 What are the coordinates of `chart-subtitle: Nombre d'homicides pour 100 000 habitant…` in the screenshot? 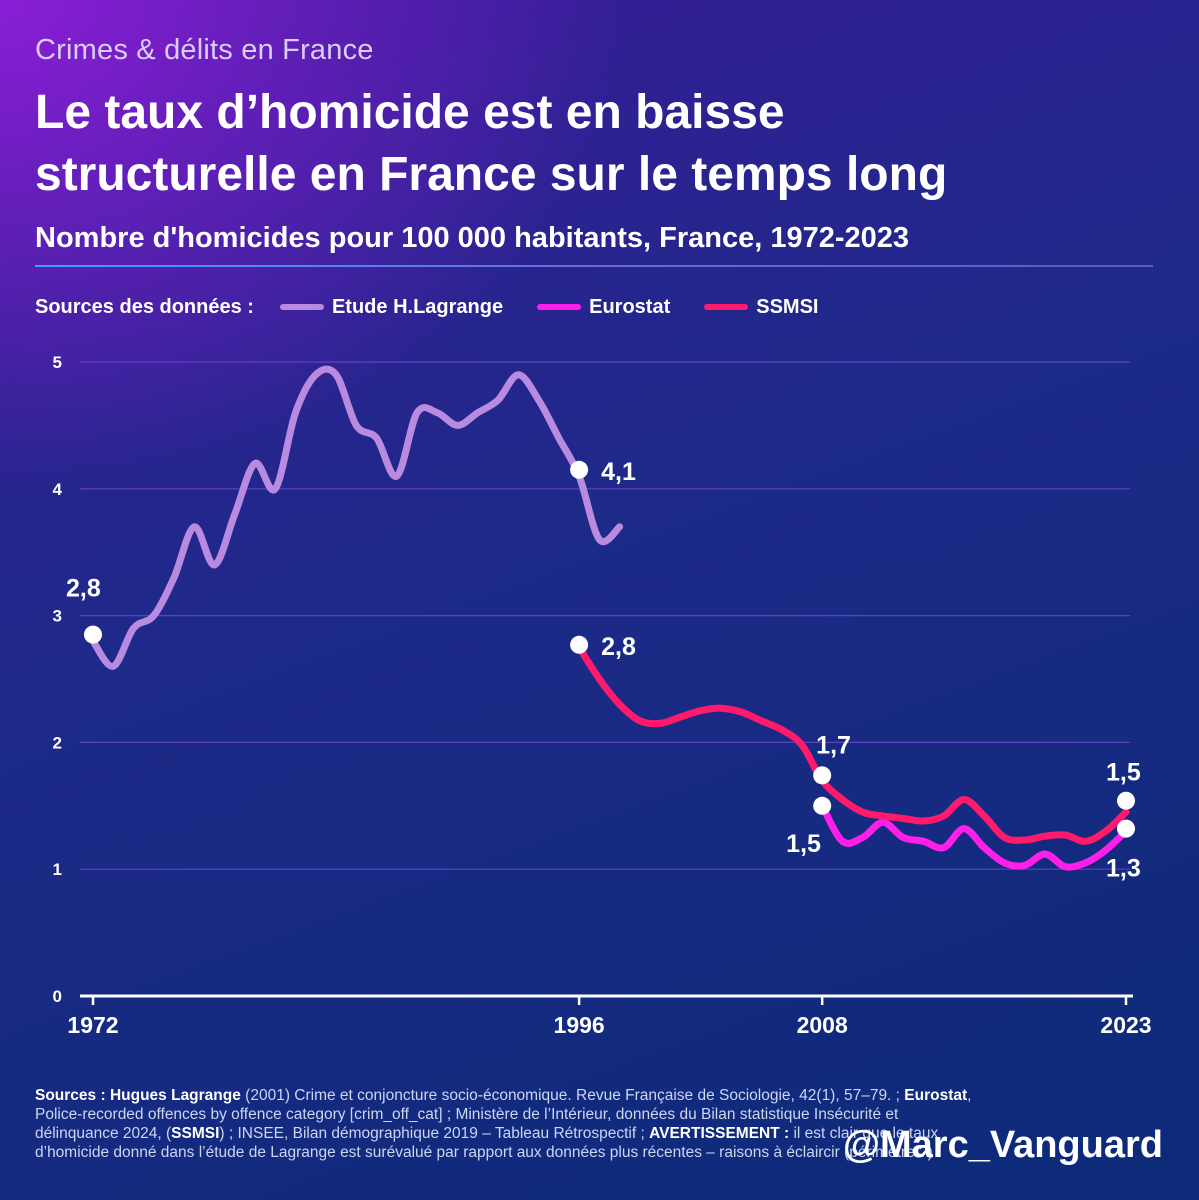 It's located at (472, 238).